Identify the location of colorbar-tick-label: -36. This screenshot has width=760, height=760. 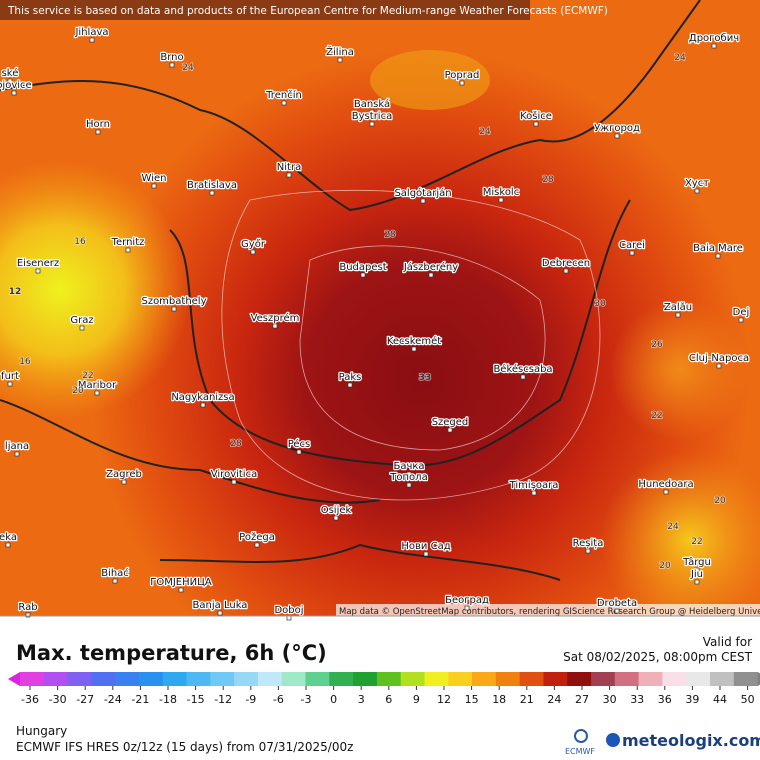
(30, 699).